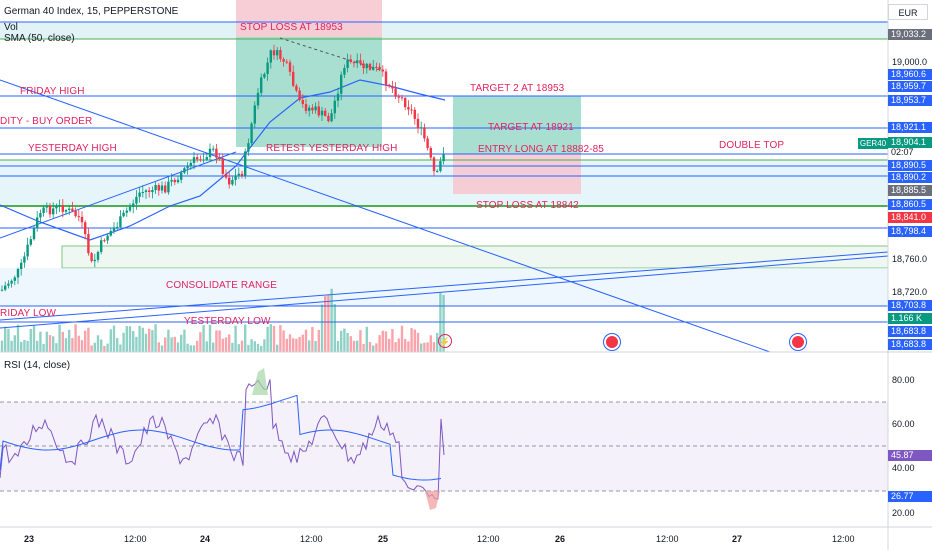  I want to click on rsi-legend: RSI (14, close), so click(37, 365).